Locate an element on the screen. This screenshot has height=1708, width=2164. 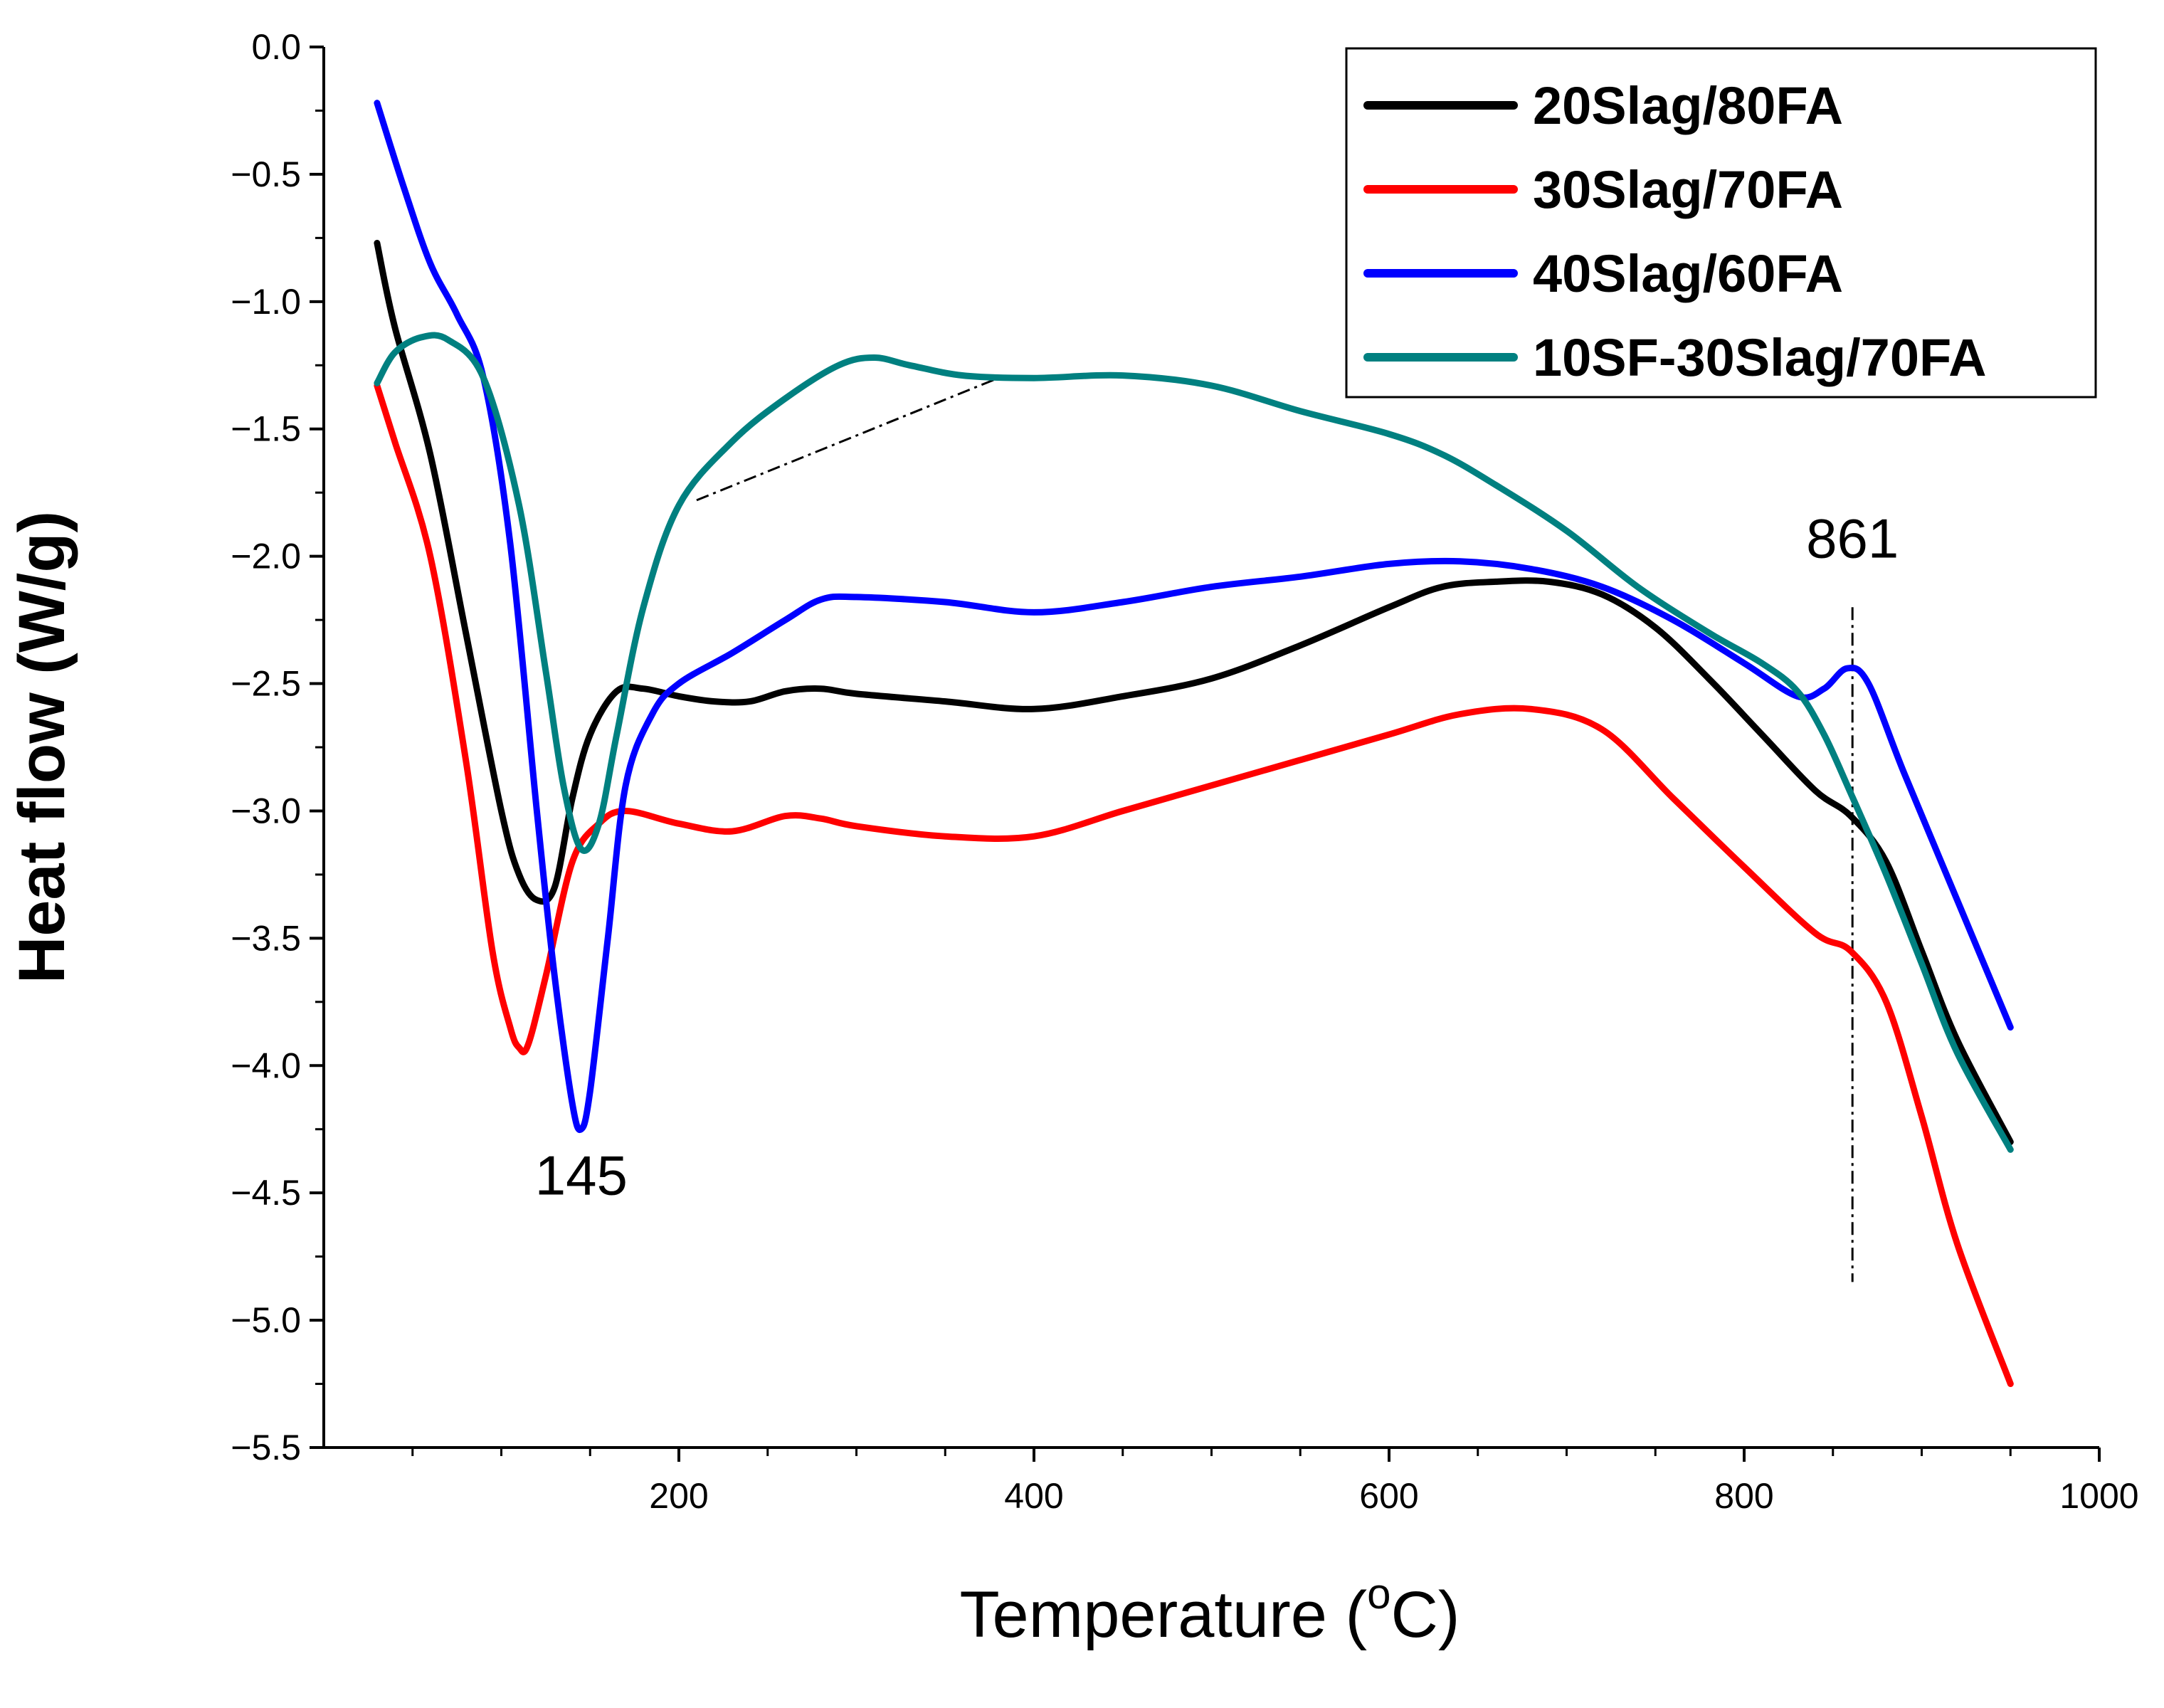
y-tick-label: −4.5 is located at coordinates (266, 1193).